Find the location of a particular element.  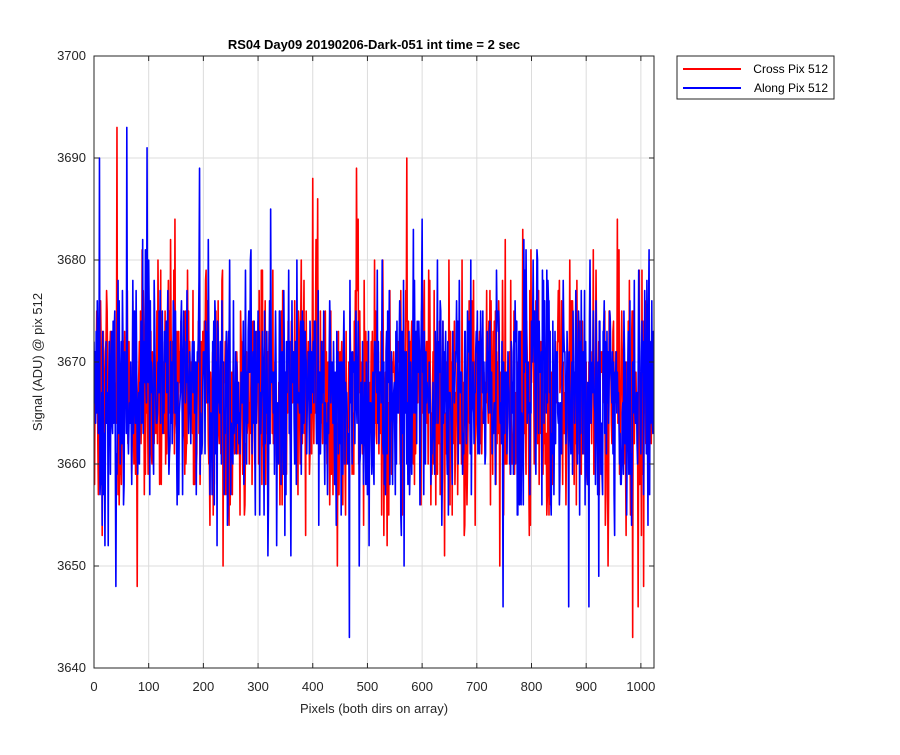

x-tick-label: 100 is located at coordinates (149, 686).